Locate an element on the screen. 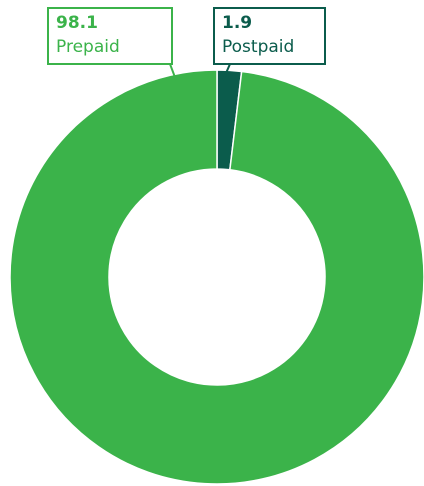 The image size is (424, 486). category-label: Postpaid is located at coordinates (258, 47).